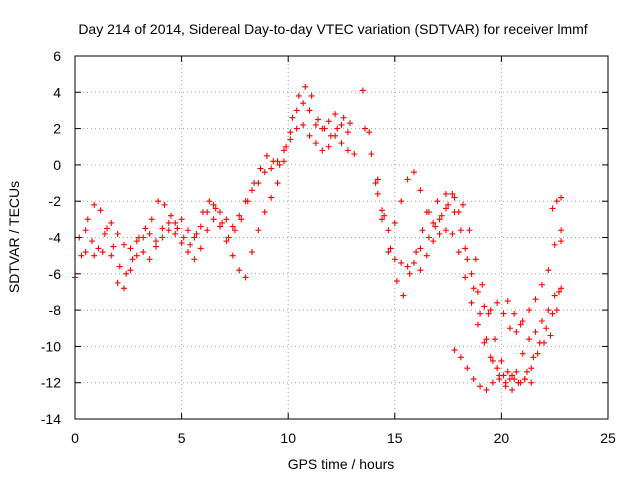 The width and height of the screenshot is (640, 480). Describe the element at coordinates (55, 310) in the screenshot. I see `y-tick-label: -8` at that location.